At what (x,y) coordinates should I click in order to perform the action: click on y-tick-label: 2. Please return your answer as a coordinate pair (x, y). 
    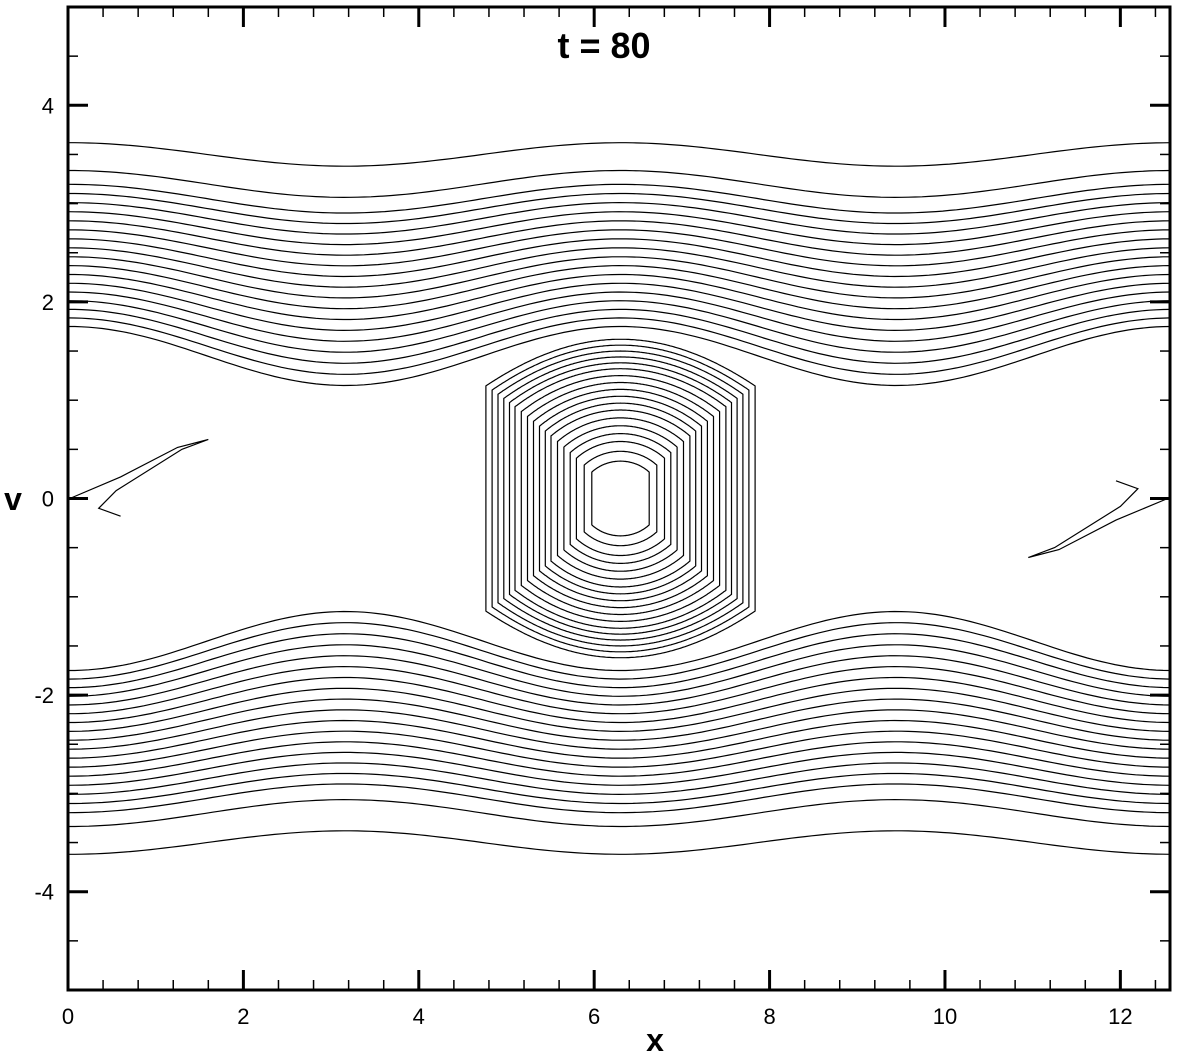
    Looking at the image, I should click on (48, 302).